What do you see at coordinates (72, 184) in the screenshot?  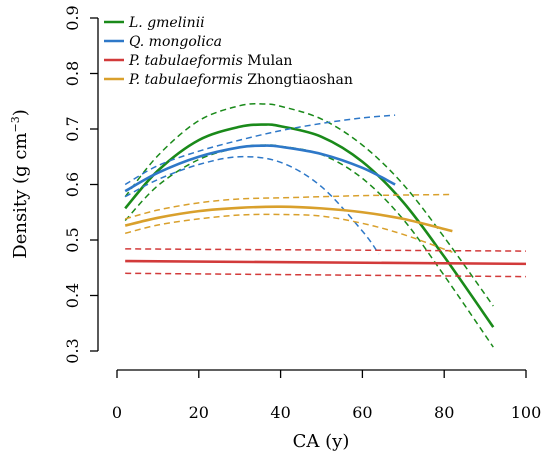 I see `y-tick-label: 0.6` at bounding box center [72, 184].